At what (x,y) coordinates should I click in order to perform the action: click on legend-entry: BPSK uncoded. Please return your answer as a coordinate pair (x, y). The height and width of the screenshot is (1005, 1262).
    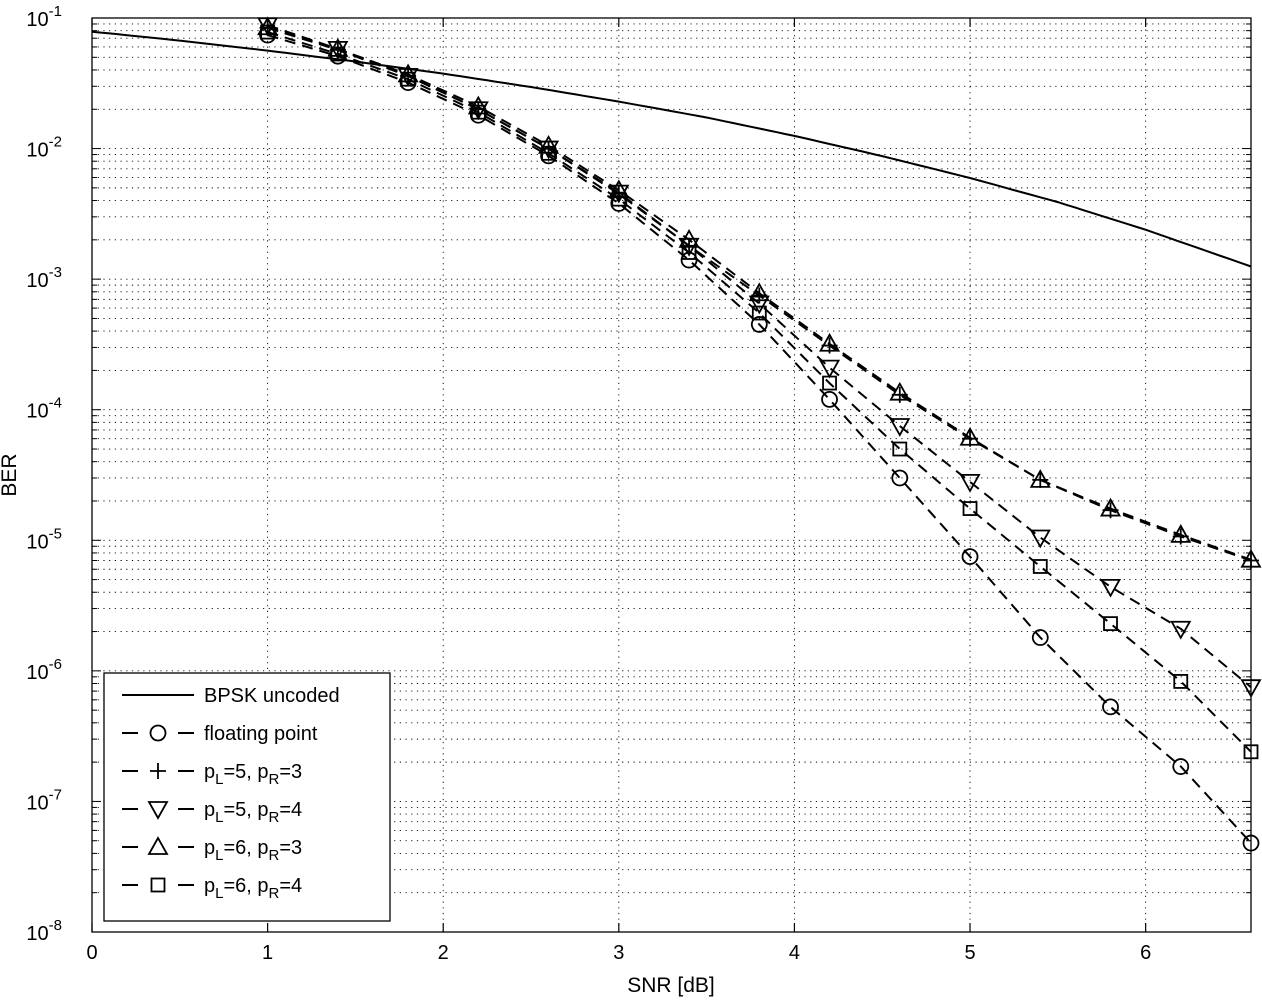
    Looking at the image, I should click on (231, 696).